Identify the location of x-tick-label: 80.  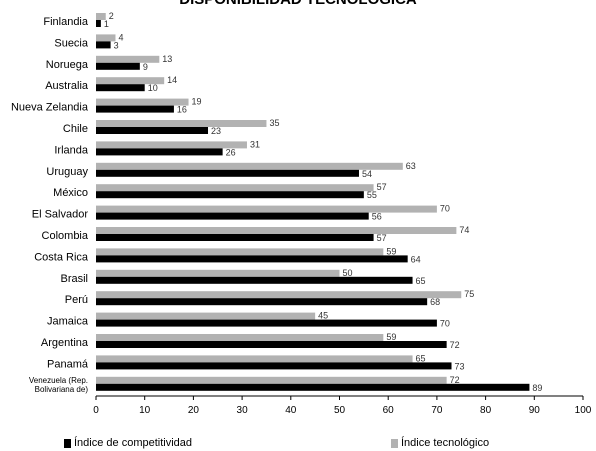
(486, 410).